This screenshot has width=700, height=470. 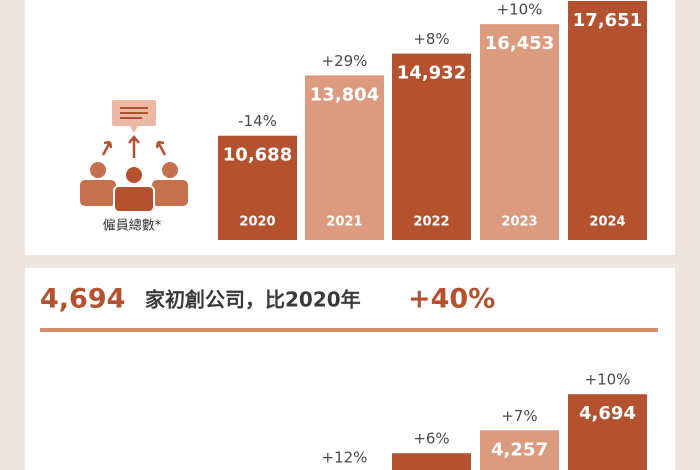 What do you see at coordinates (607, 20) in the screenshot?
I see `value-label: 17,651` at bounding box center [607, 20].